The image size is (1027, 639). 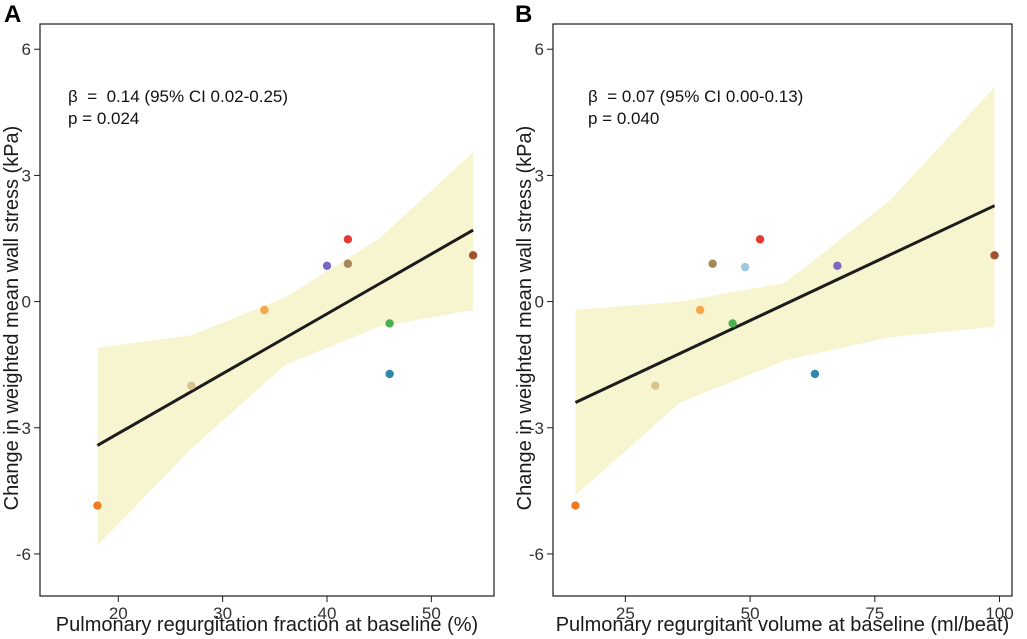 I want to click on annotation-line: β = 0.14 (95% CI 0.02-0.25), so click(x=178, y=96).